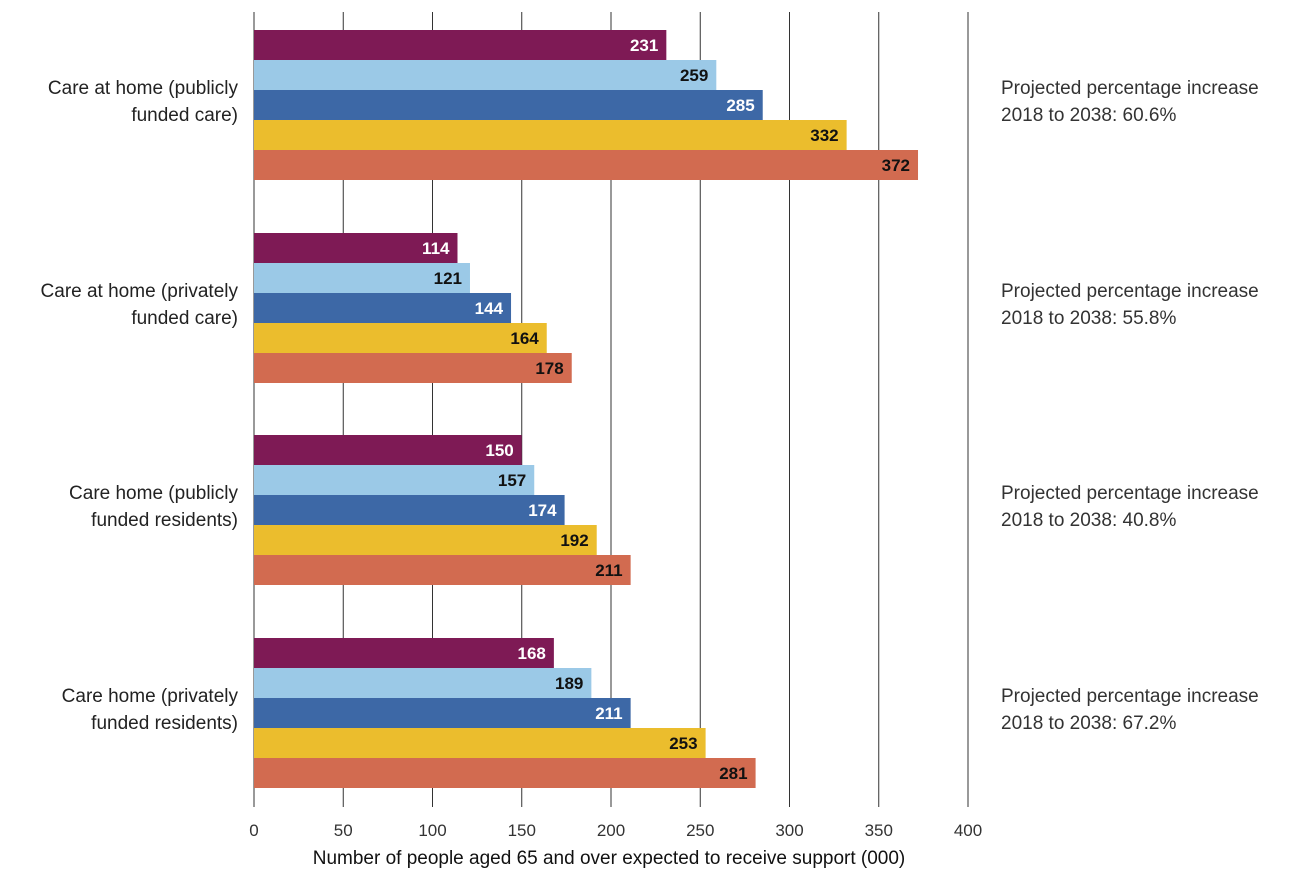 This screenshot has height=881, width=1308. What do you see at coordinates (968, 830) in the screenshot?
I see `x-tick-label: 400` at bounding box center [968, 830].